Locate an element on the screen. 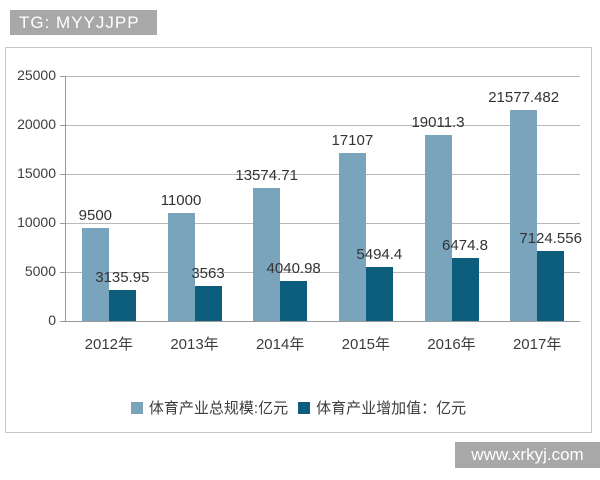 This screenshot has height=480, width=600. y-tick-label: 10000 is located at coordinates (36, 222).